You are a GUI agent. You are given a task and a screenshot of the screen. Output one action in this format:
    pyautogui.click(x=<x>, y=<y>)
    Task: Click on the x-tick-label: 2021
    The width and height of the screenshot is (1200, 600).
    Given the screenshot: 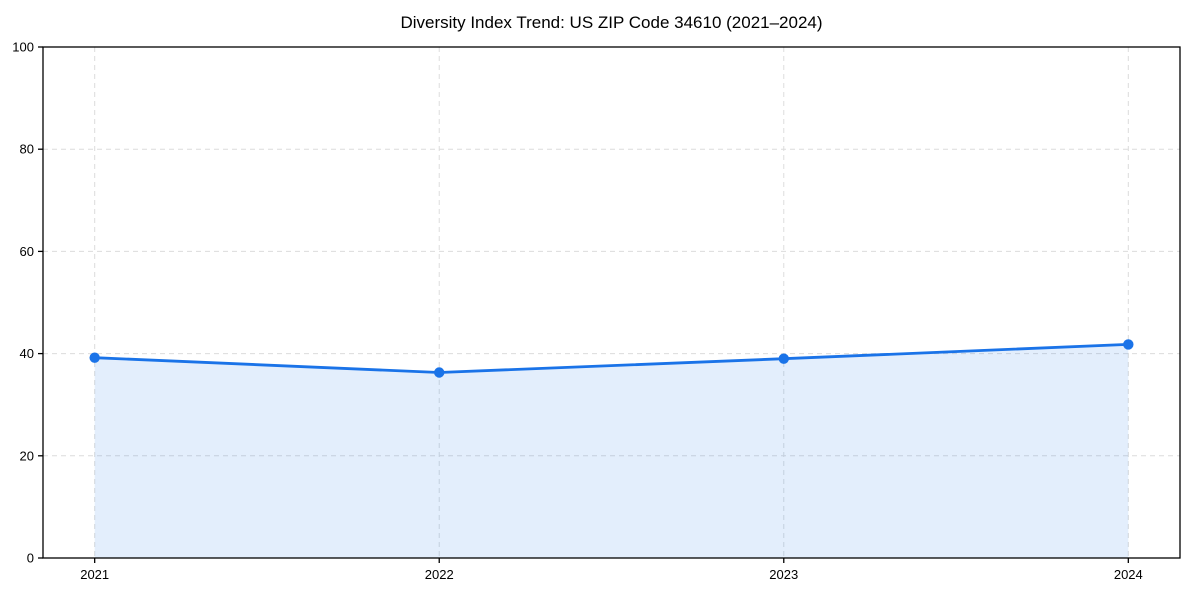 What is the action you would take?
    pyautogui.click(x=94, y=574)
    